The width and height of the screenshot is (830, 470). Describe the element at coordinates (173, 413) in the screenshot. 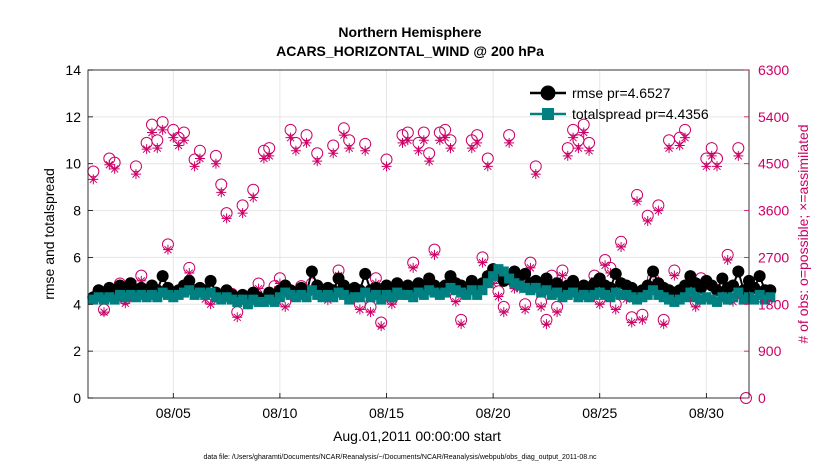

I see `x-tick-label: 08/05` at that location.